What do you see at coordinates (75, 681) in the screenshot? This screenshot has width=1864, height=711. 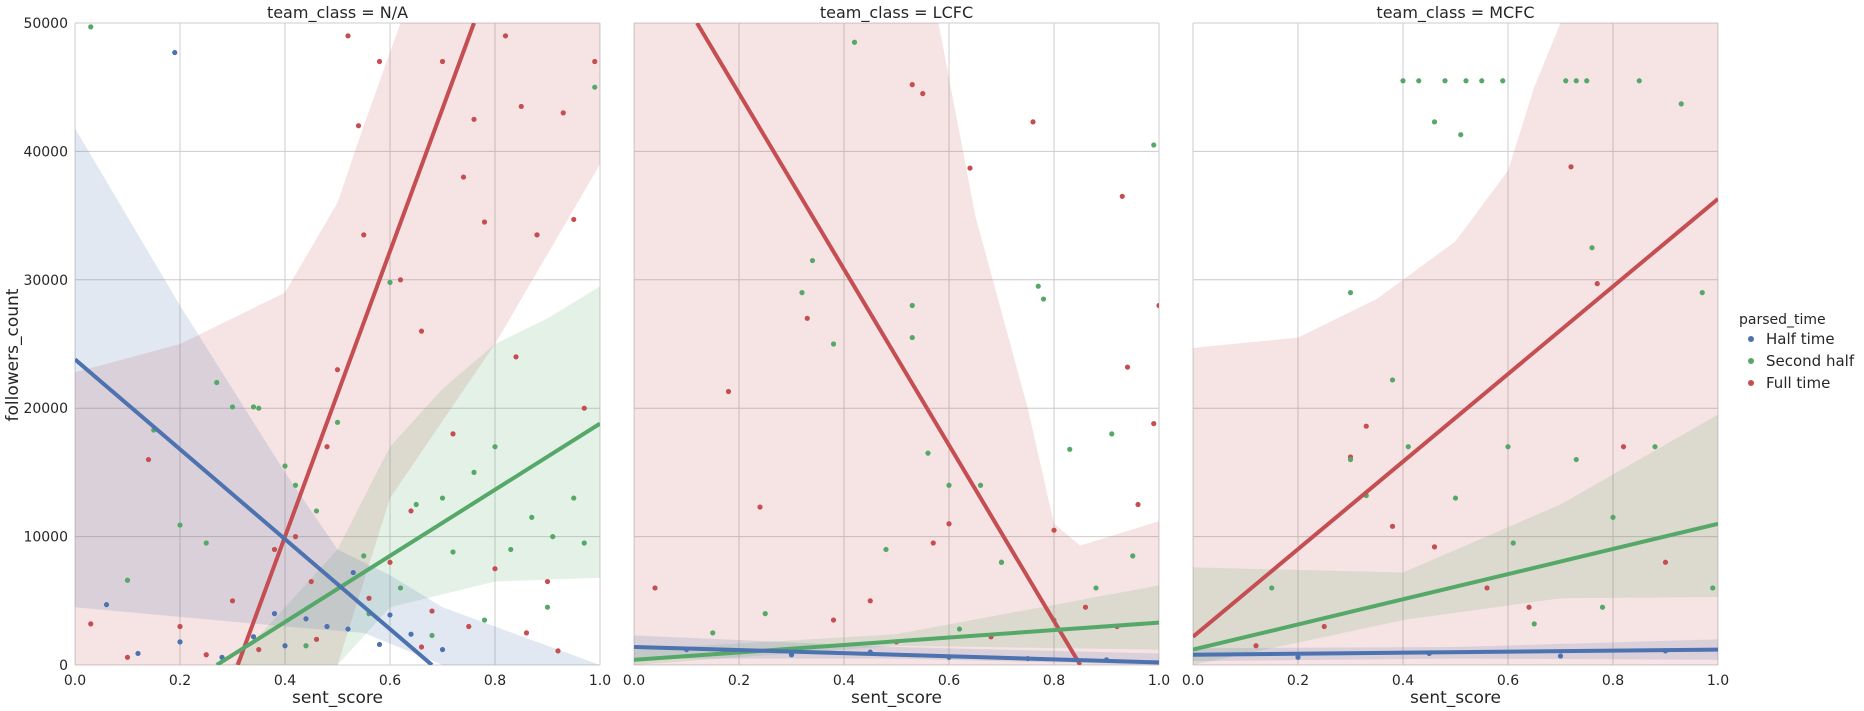 I see `x-tick-label: 0.0` at bounding box center [75, 681].